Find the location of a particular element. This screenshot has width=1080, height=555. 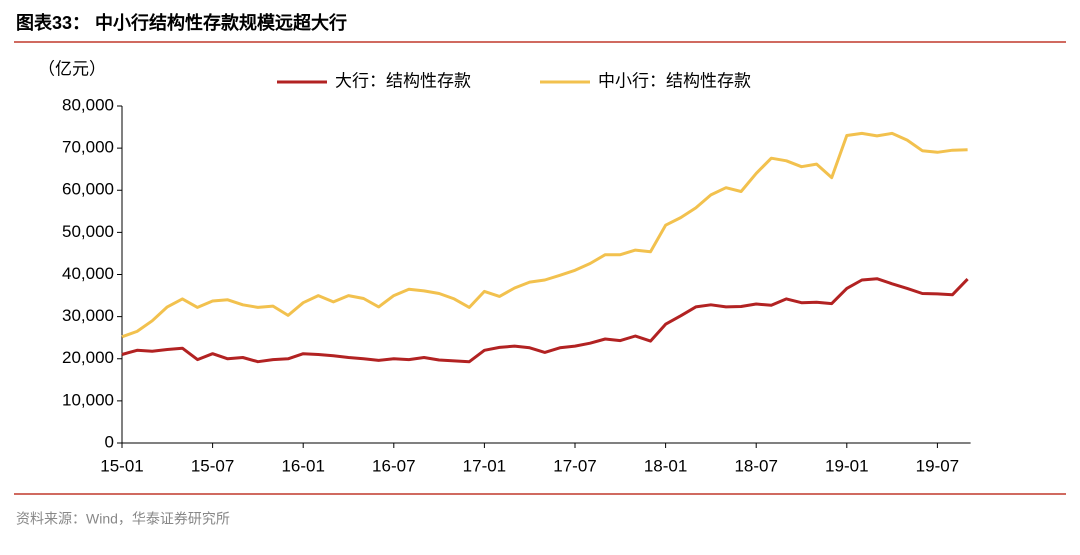

x-tick-label: 19-01 is located at coordinates (846, 465).